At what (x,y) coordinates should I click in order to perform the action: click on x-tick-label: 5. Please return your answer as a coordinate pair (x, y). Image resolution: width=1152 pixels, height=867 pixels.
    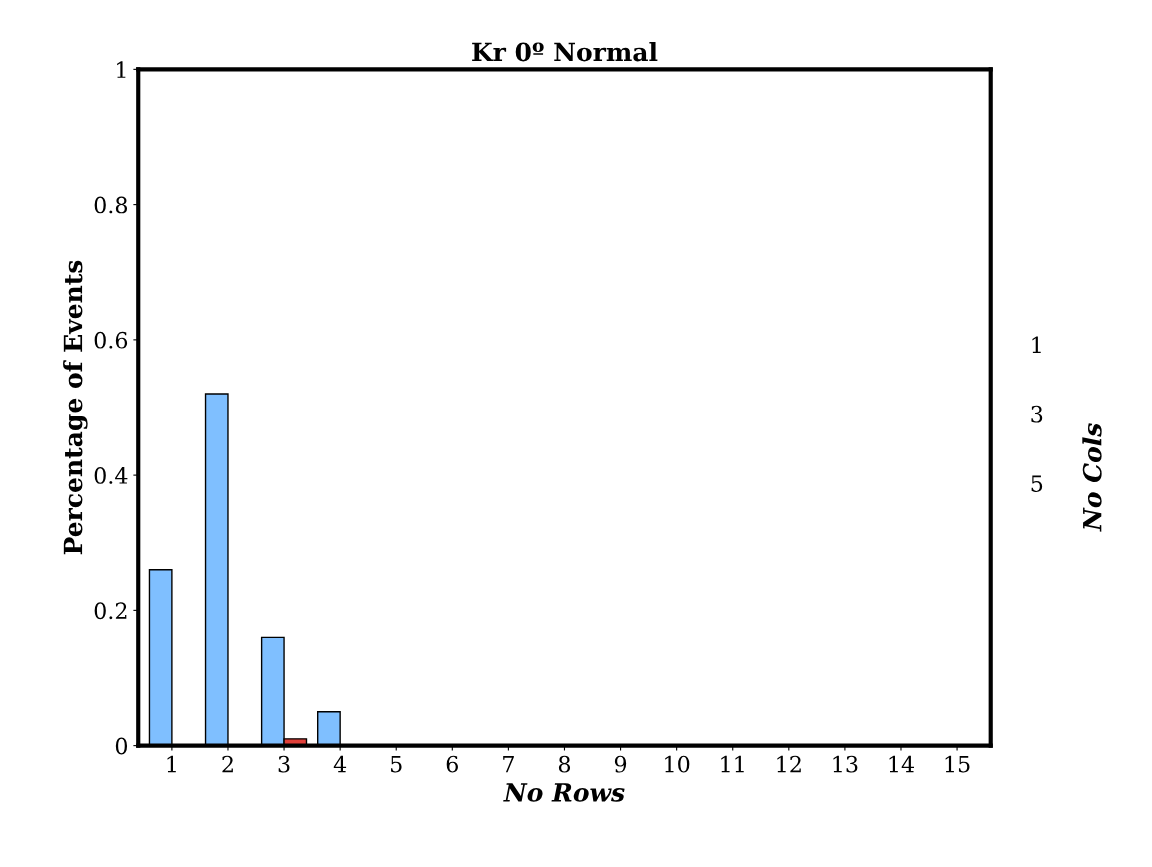
    Looking at the image, I should click on (396, 764).